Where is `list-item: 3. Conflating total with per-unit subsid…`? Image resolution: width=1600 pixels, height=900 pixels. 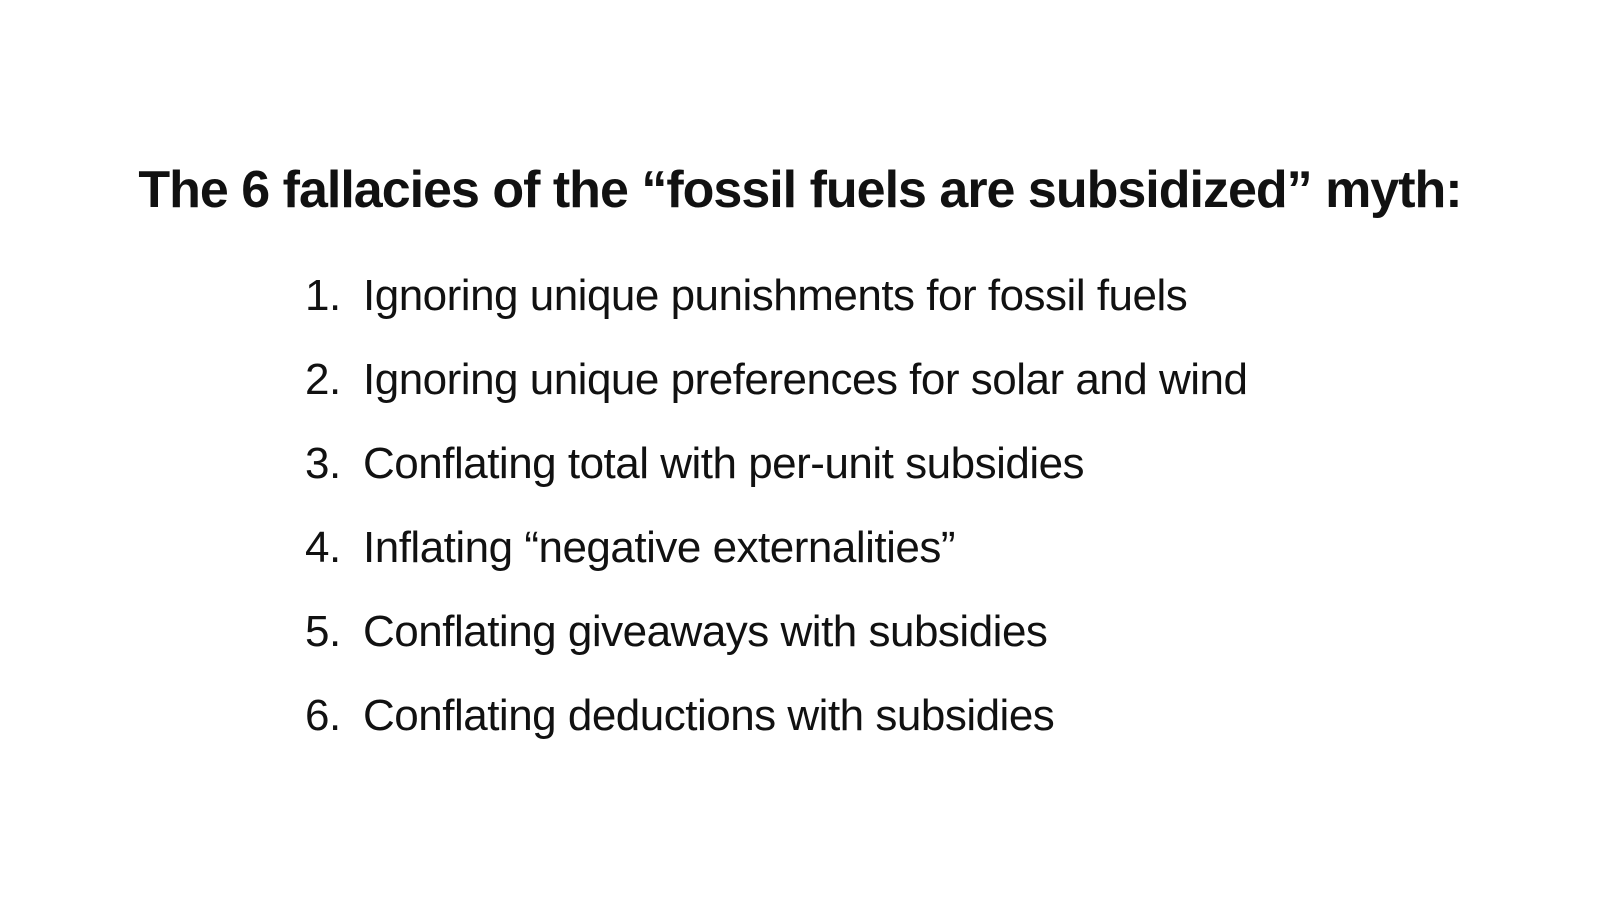 list-item: 3. Conflating total with per-unit subsid… is located at coordinates (855, 480).